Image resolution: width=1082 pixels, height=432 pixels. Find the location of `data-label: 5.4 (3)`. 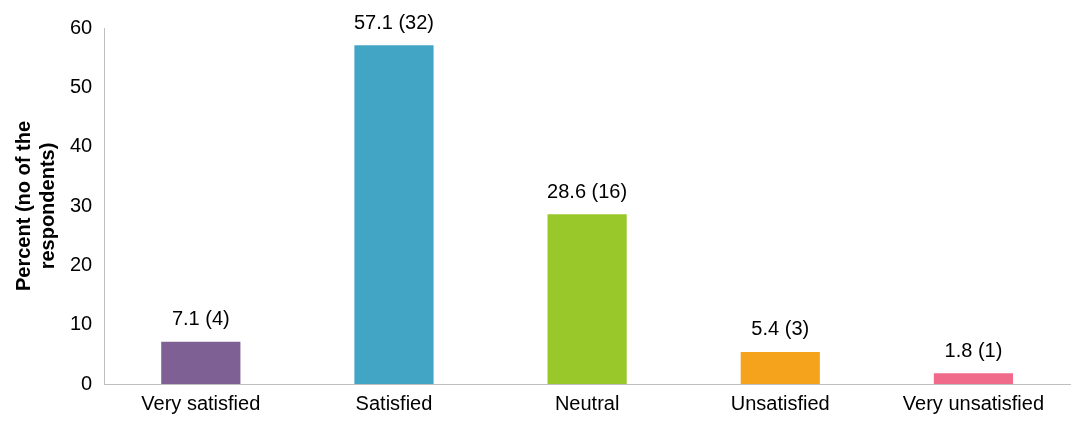

data-label: 5.4 (3) is located at coordinates (780, 328).